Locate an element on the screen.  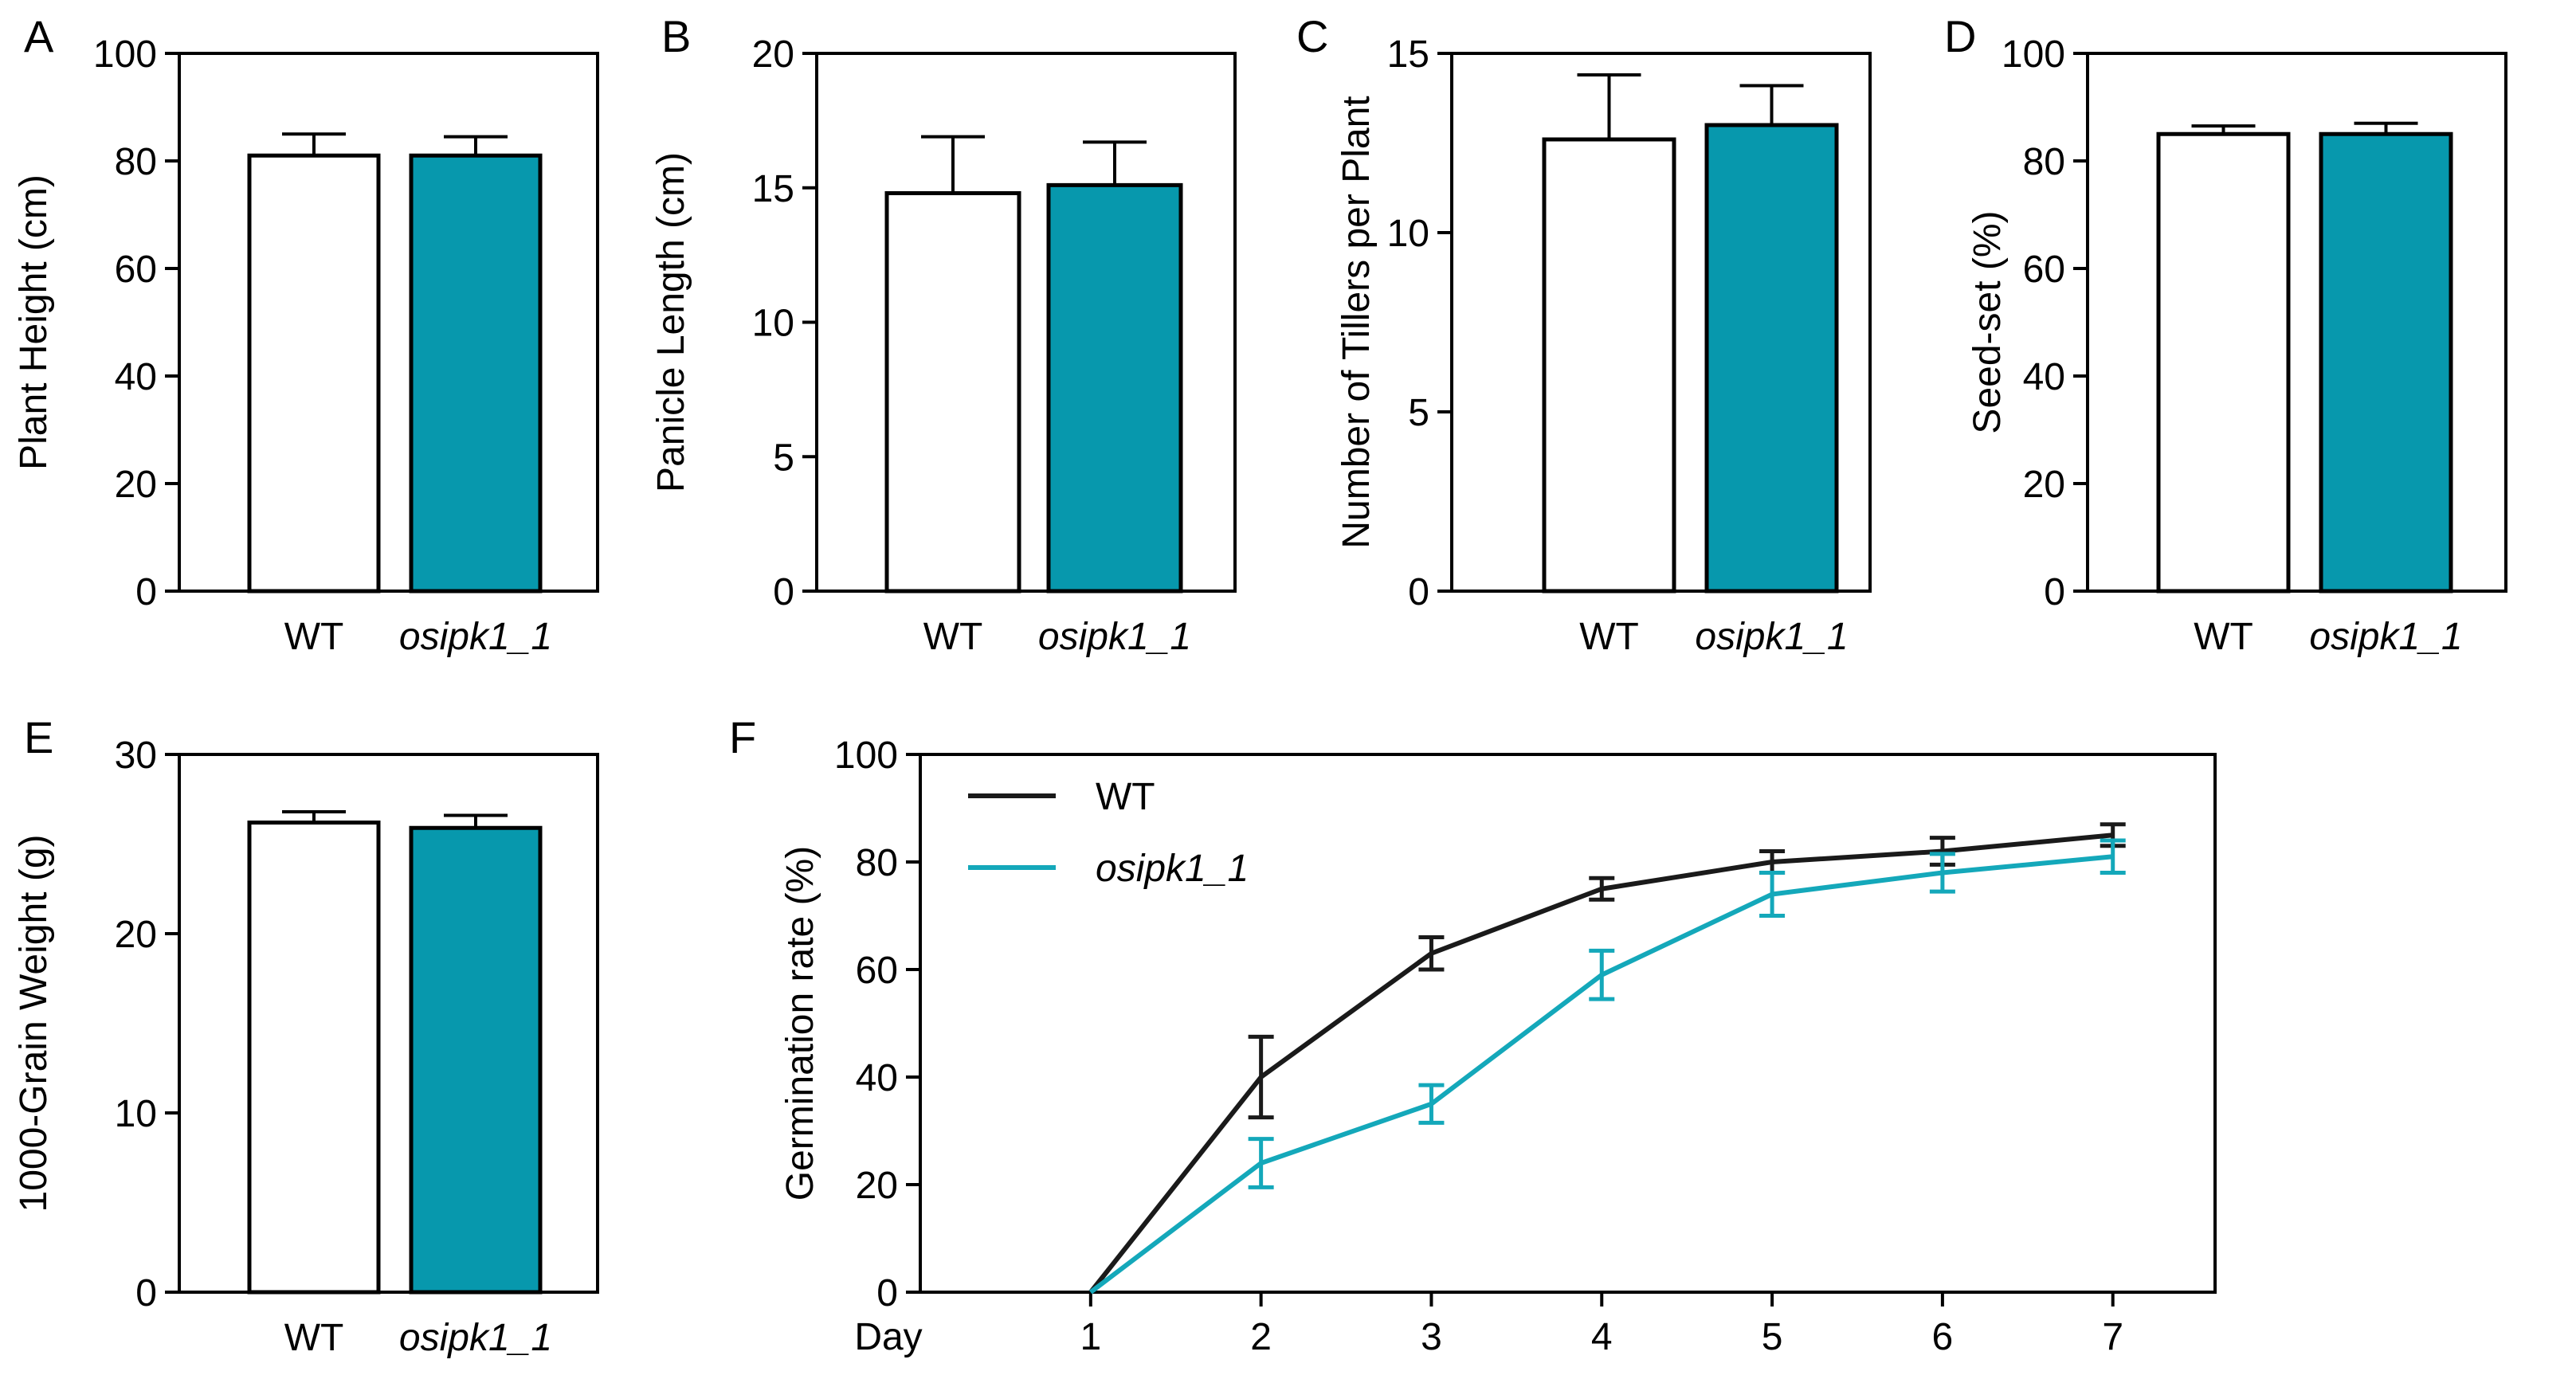
panel-a: 0 20 40 60 80 100 A Plant Height (cm) WT osipk1_1 is located at coordinates (306, 334).